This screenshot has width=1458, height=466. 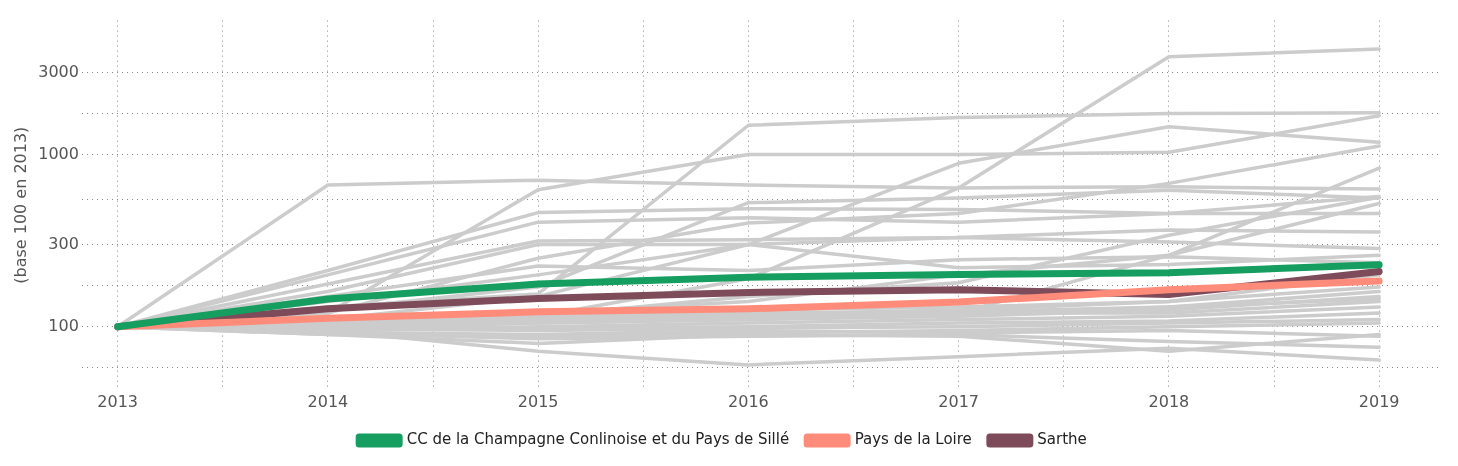 I want to click on x-tick-label: 2014, so click(x=328, y=401).